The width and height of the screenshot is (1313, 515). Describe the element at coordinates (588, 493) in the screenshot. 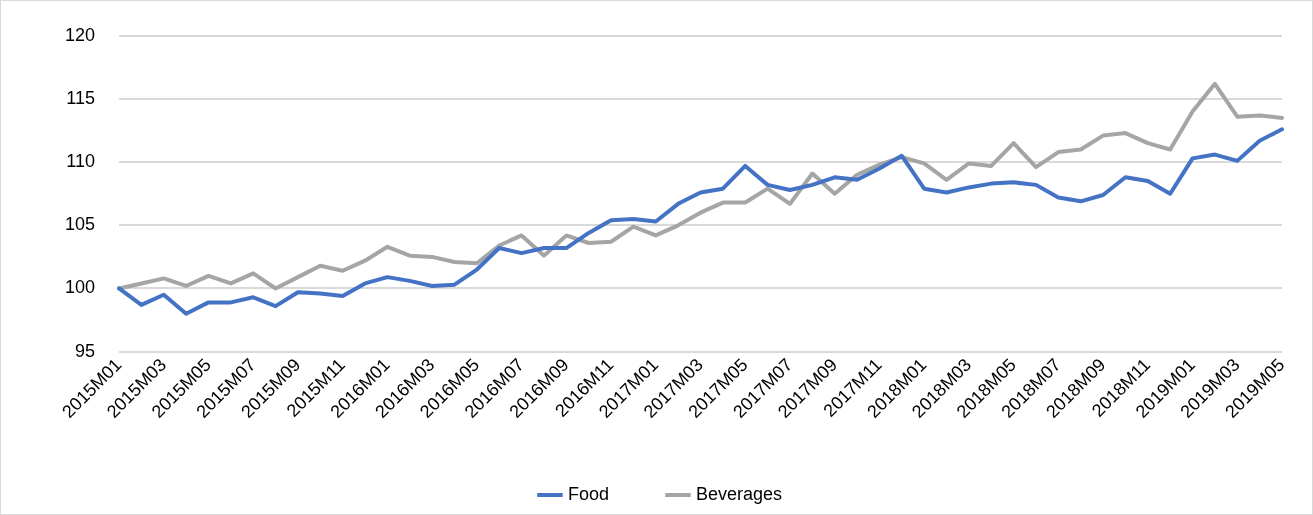

I see `legend-label: Food` at that location.